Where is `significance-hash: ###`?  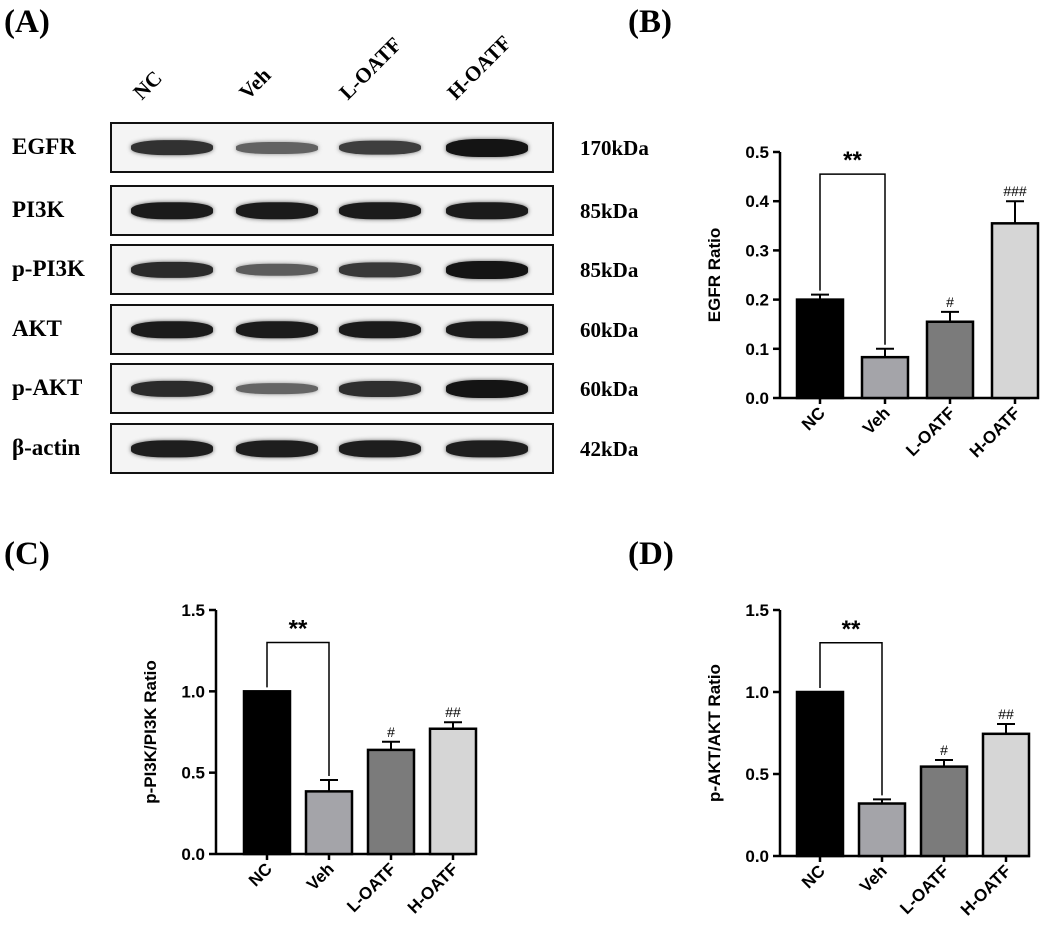 significance-hash: ### is located at coordinates (1015, 191).